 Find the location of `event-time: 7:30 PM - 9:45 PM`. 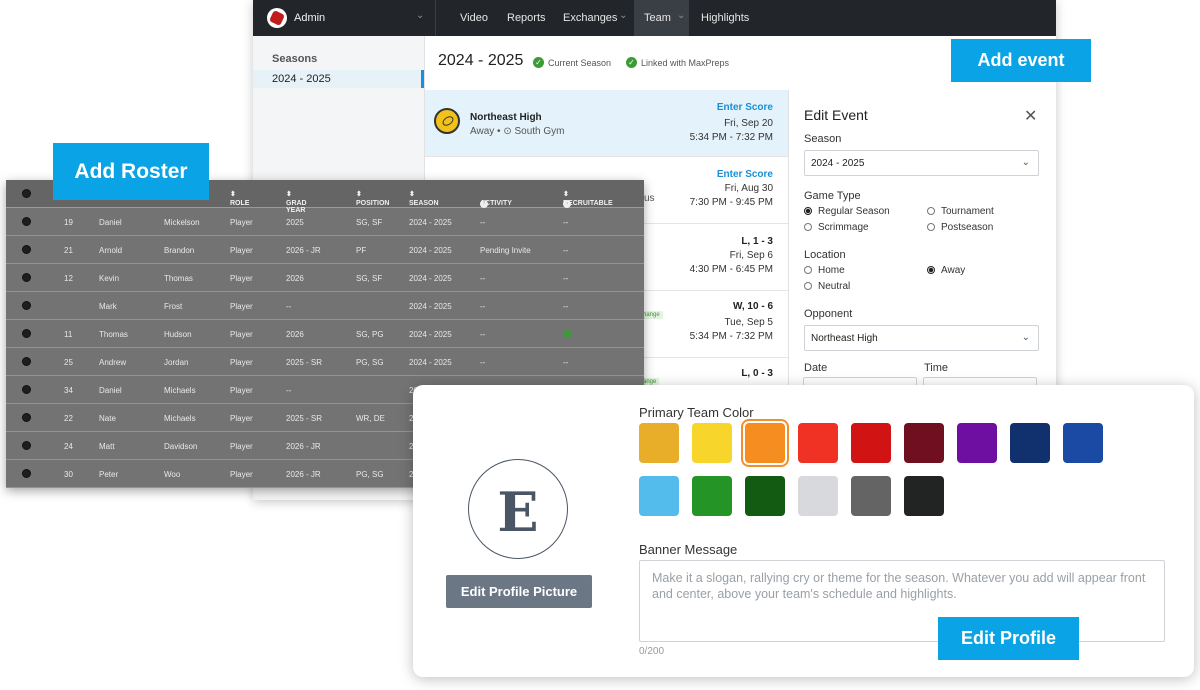

event-time: 7:30 PM - 9:45 PM is located at coordinates (731, 202).